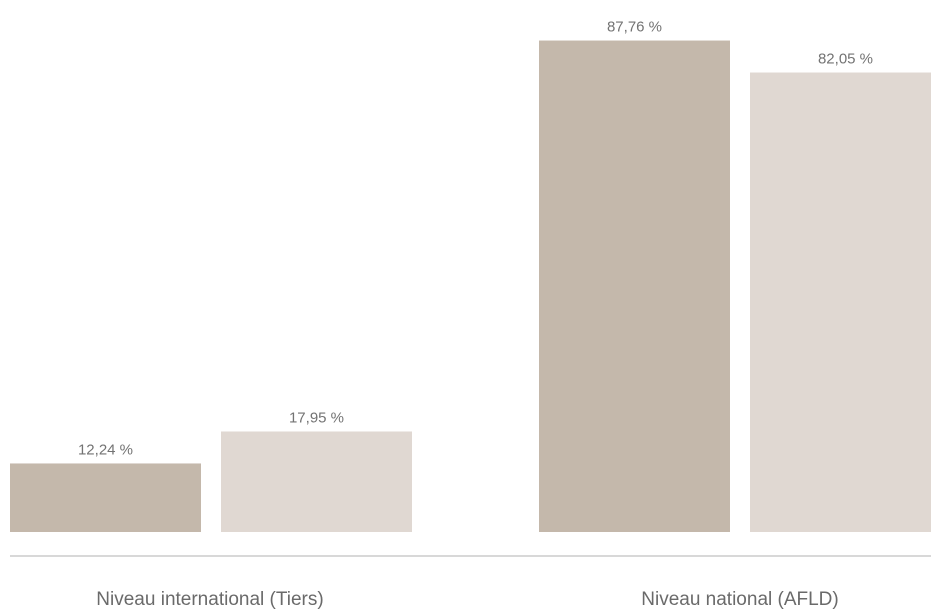 The width and height of the screenshot is (931, 610). What do you see at coordinates (105, 449) in the screenshot?
I see `data-label-1-series-1: 12,24 %` at bounding box center [105, 449].